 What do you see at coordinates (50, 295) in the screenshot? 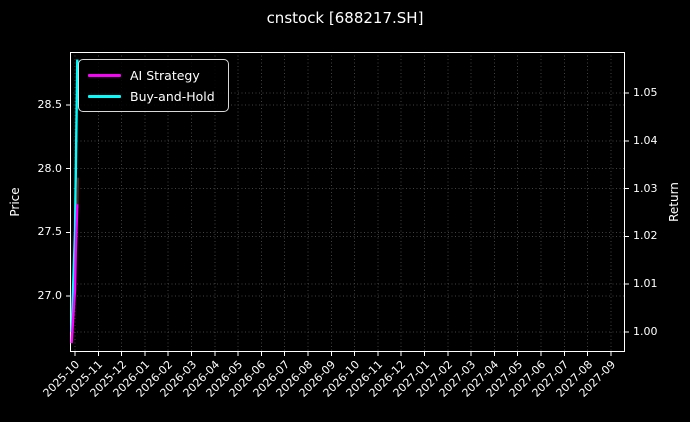
I see `y-tick-label-price: 27.0` at bounding box center [50, 295].